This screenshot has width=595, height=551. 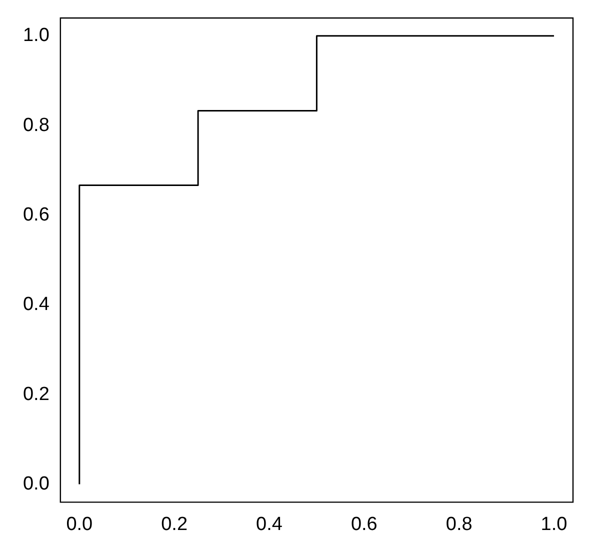 I want to click on x-tick-label: 0.6, so click(x=364, y=524).